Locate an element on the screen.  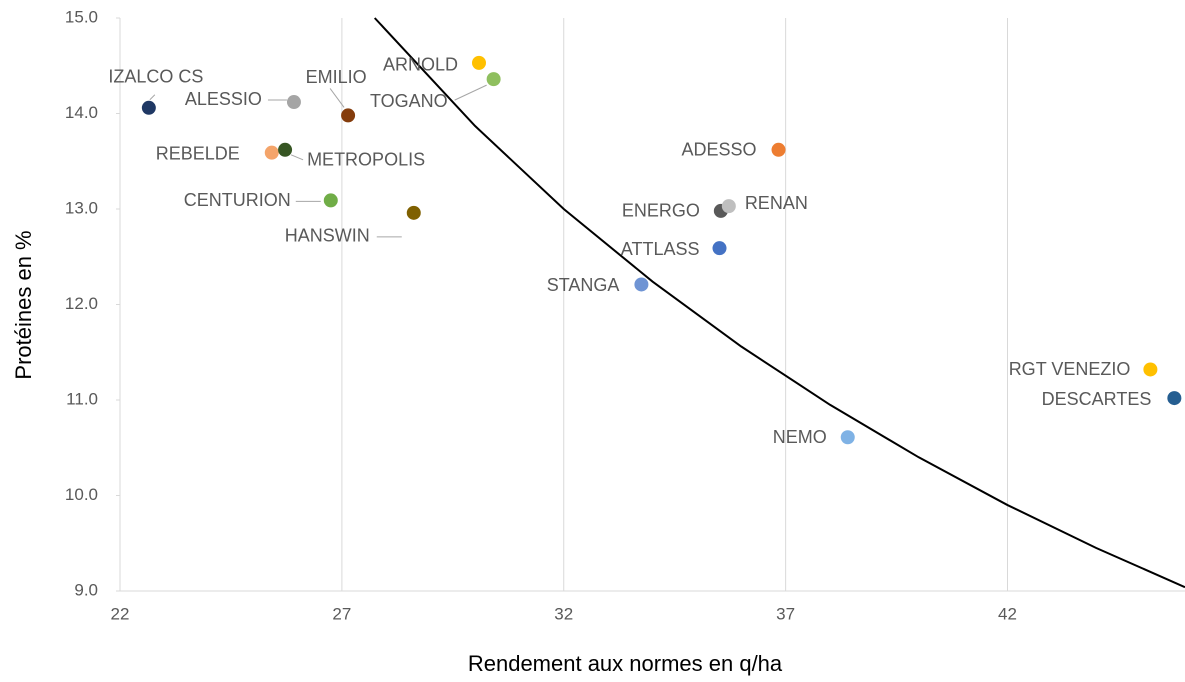
point-label: IZALCO CS is located at coordinates (155, 77).